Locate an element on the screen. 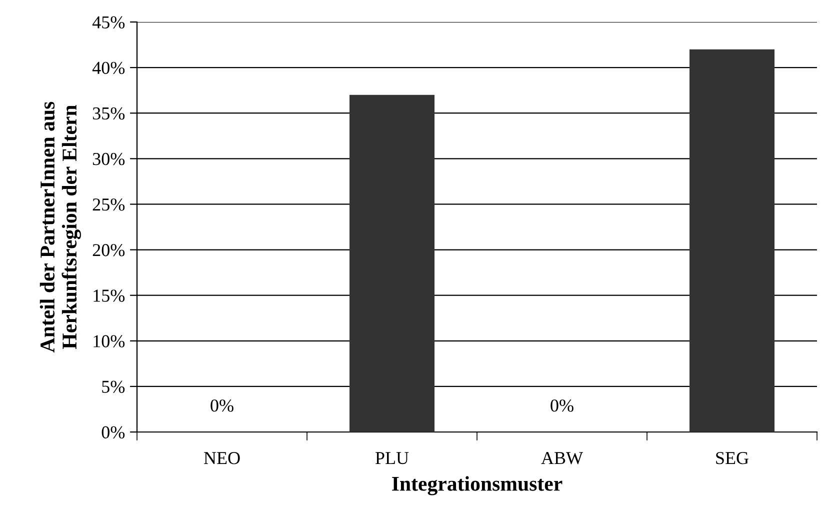 The height and width of the screenshot is (510, 822). y-tick-label: 25% is located at coordinates (108, 204).